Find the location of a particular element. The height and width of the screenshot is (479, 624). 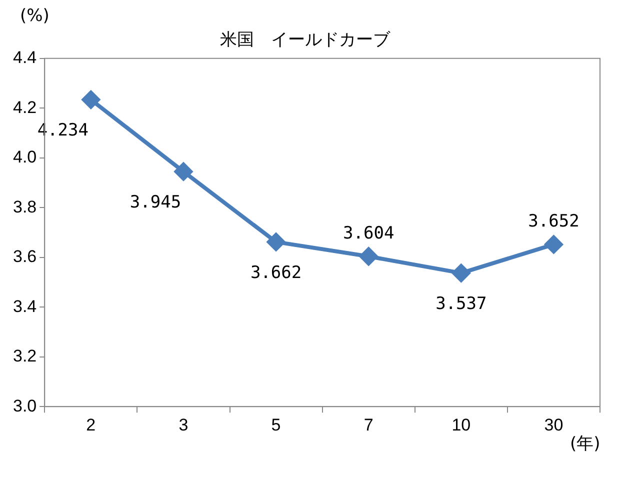

y-tick-label: 3.6 is located at coordinates (24, 256).